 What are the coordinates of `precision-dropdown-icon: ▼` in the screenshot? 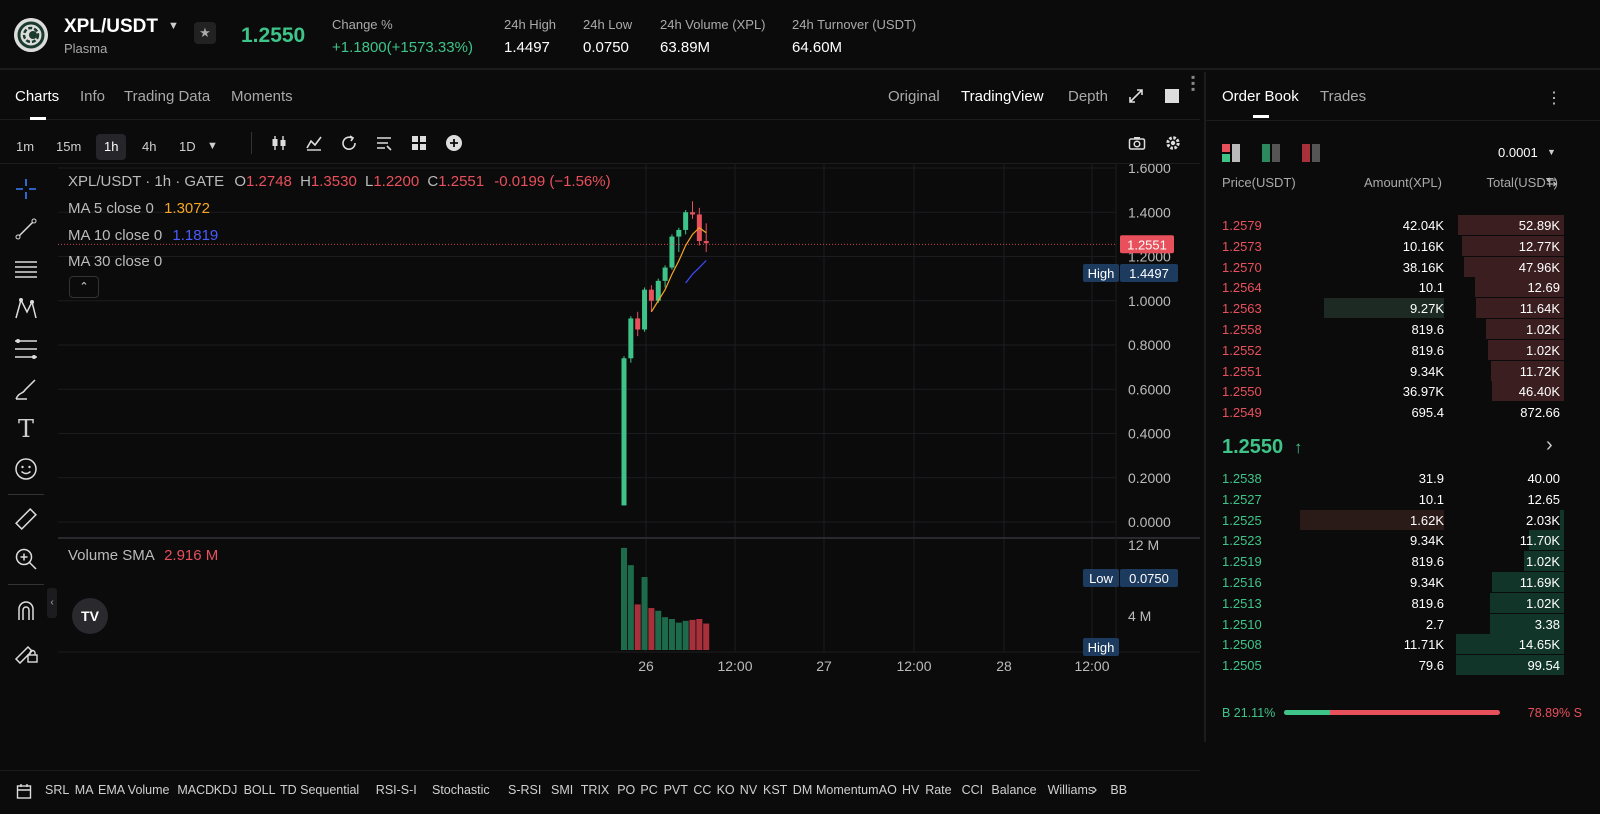 It's located at (1551, 152).